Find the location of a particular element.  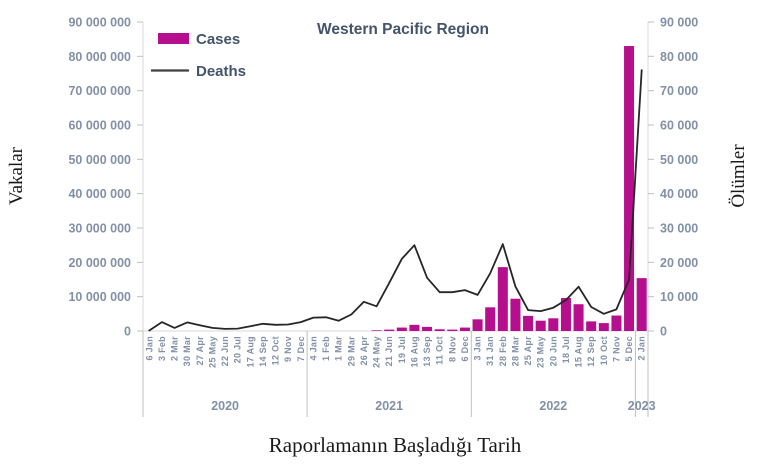

legend-cases-label: Cases is located at coordinates (218, 39).